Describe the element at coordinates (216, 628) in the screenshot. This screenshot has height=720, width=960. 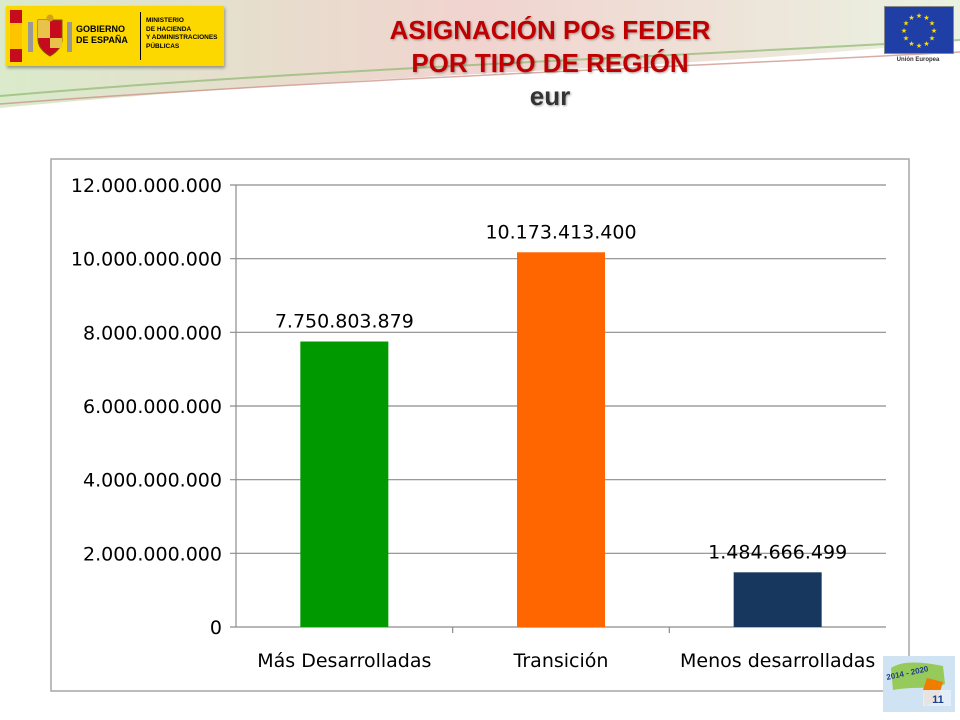
I see `y-tick-label: 0` at that location.